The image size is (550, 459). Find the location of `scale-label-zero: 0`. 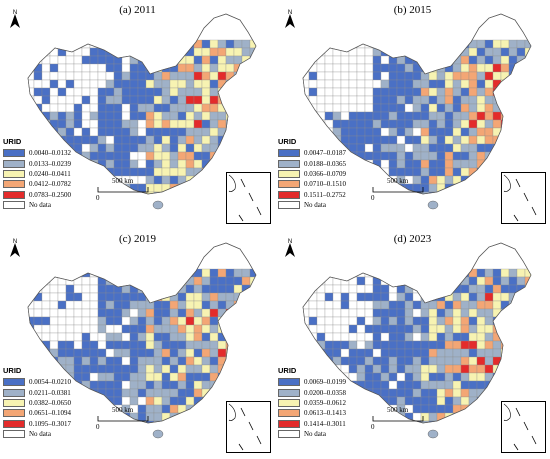

scale-label-zero: 0 is located at coordinates (373, 427).